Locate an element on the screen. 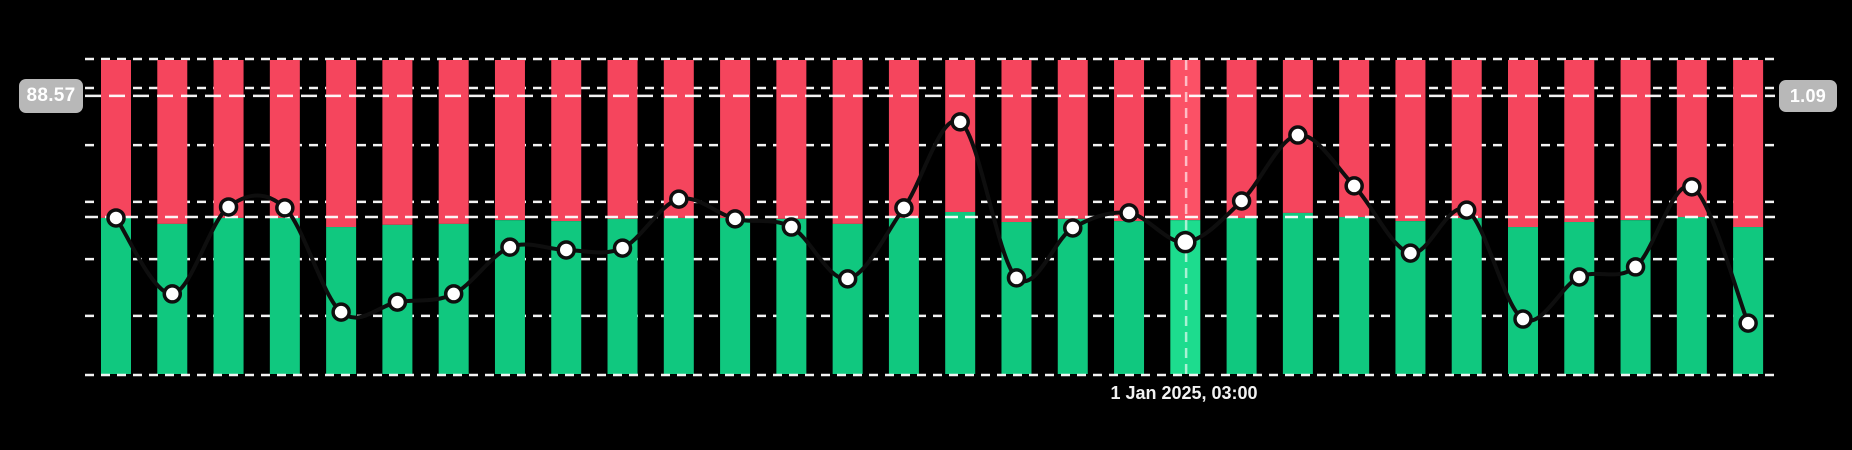  right-axis-price-badge: 1.09 is located at coordinates (1808, 96).